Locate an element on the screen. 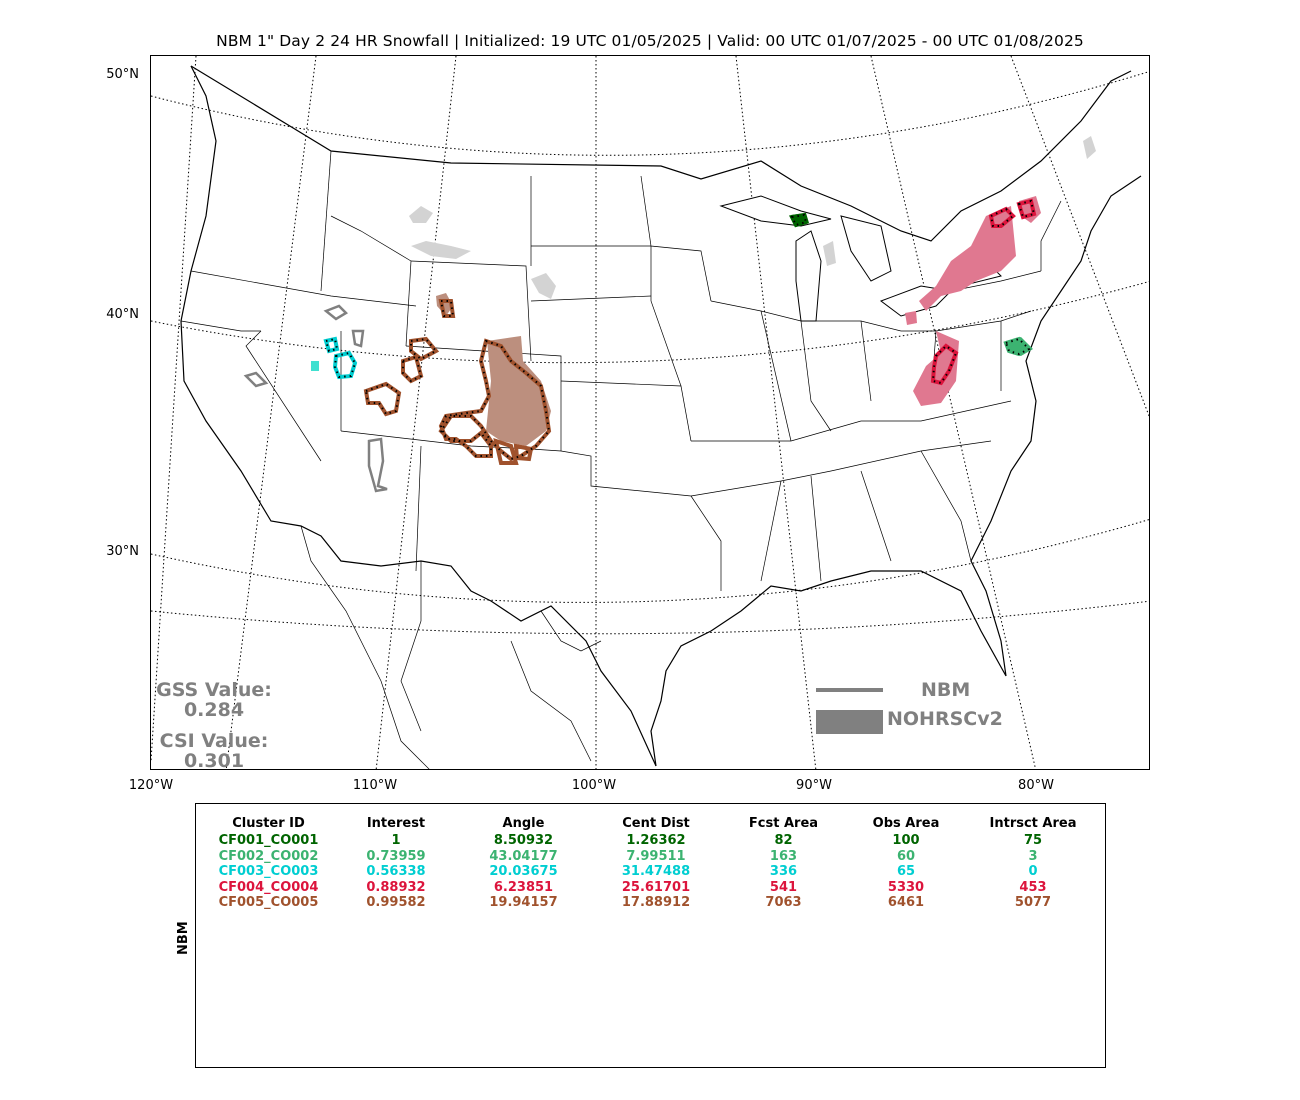 Image resolution: width=1300 pixels, height=1100 pixels. cell-obs-area: 5330 is located at coordinates (906, 887).